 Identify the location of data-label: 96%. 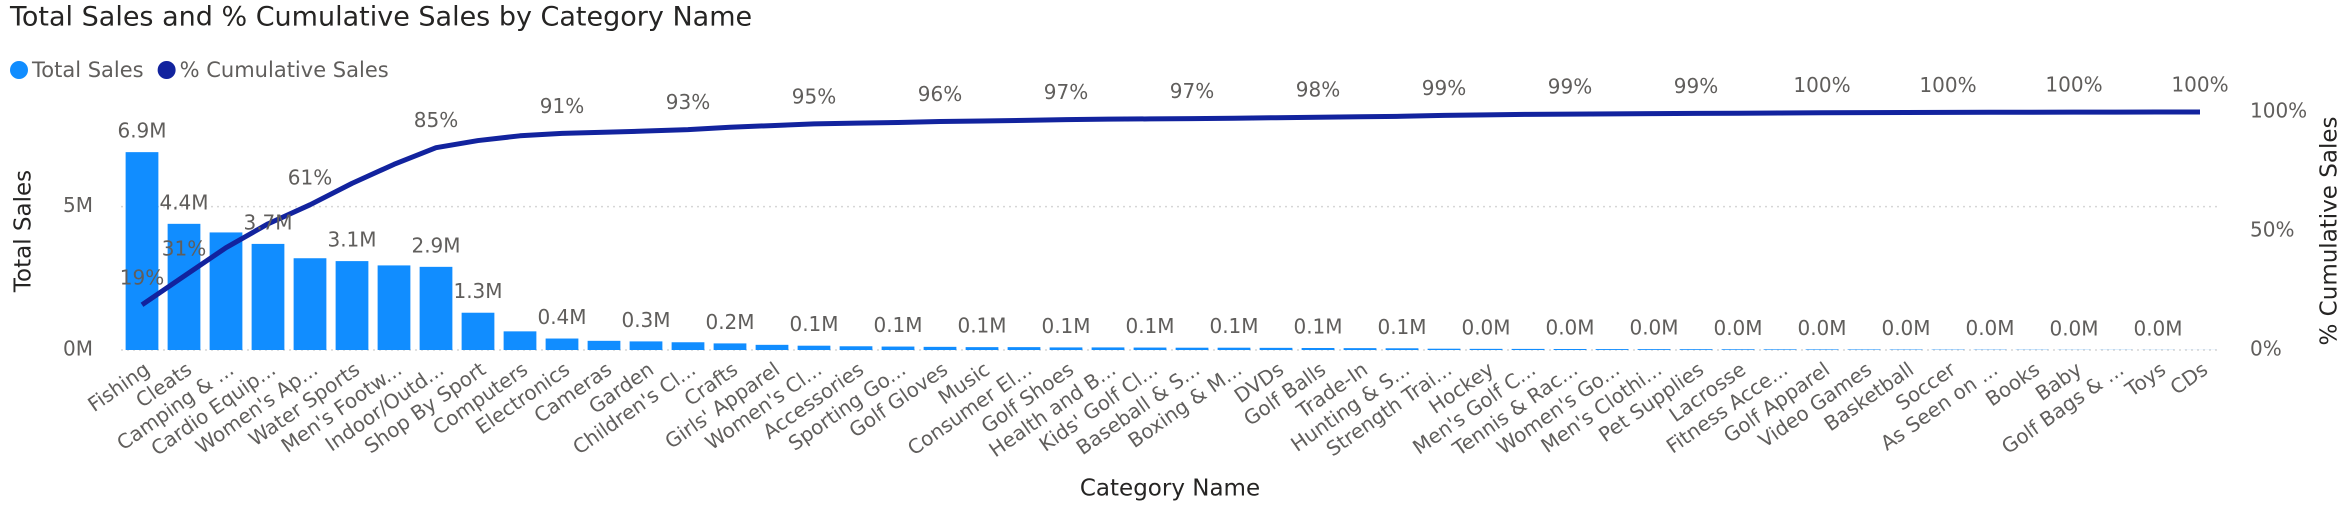
(940, 94).